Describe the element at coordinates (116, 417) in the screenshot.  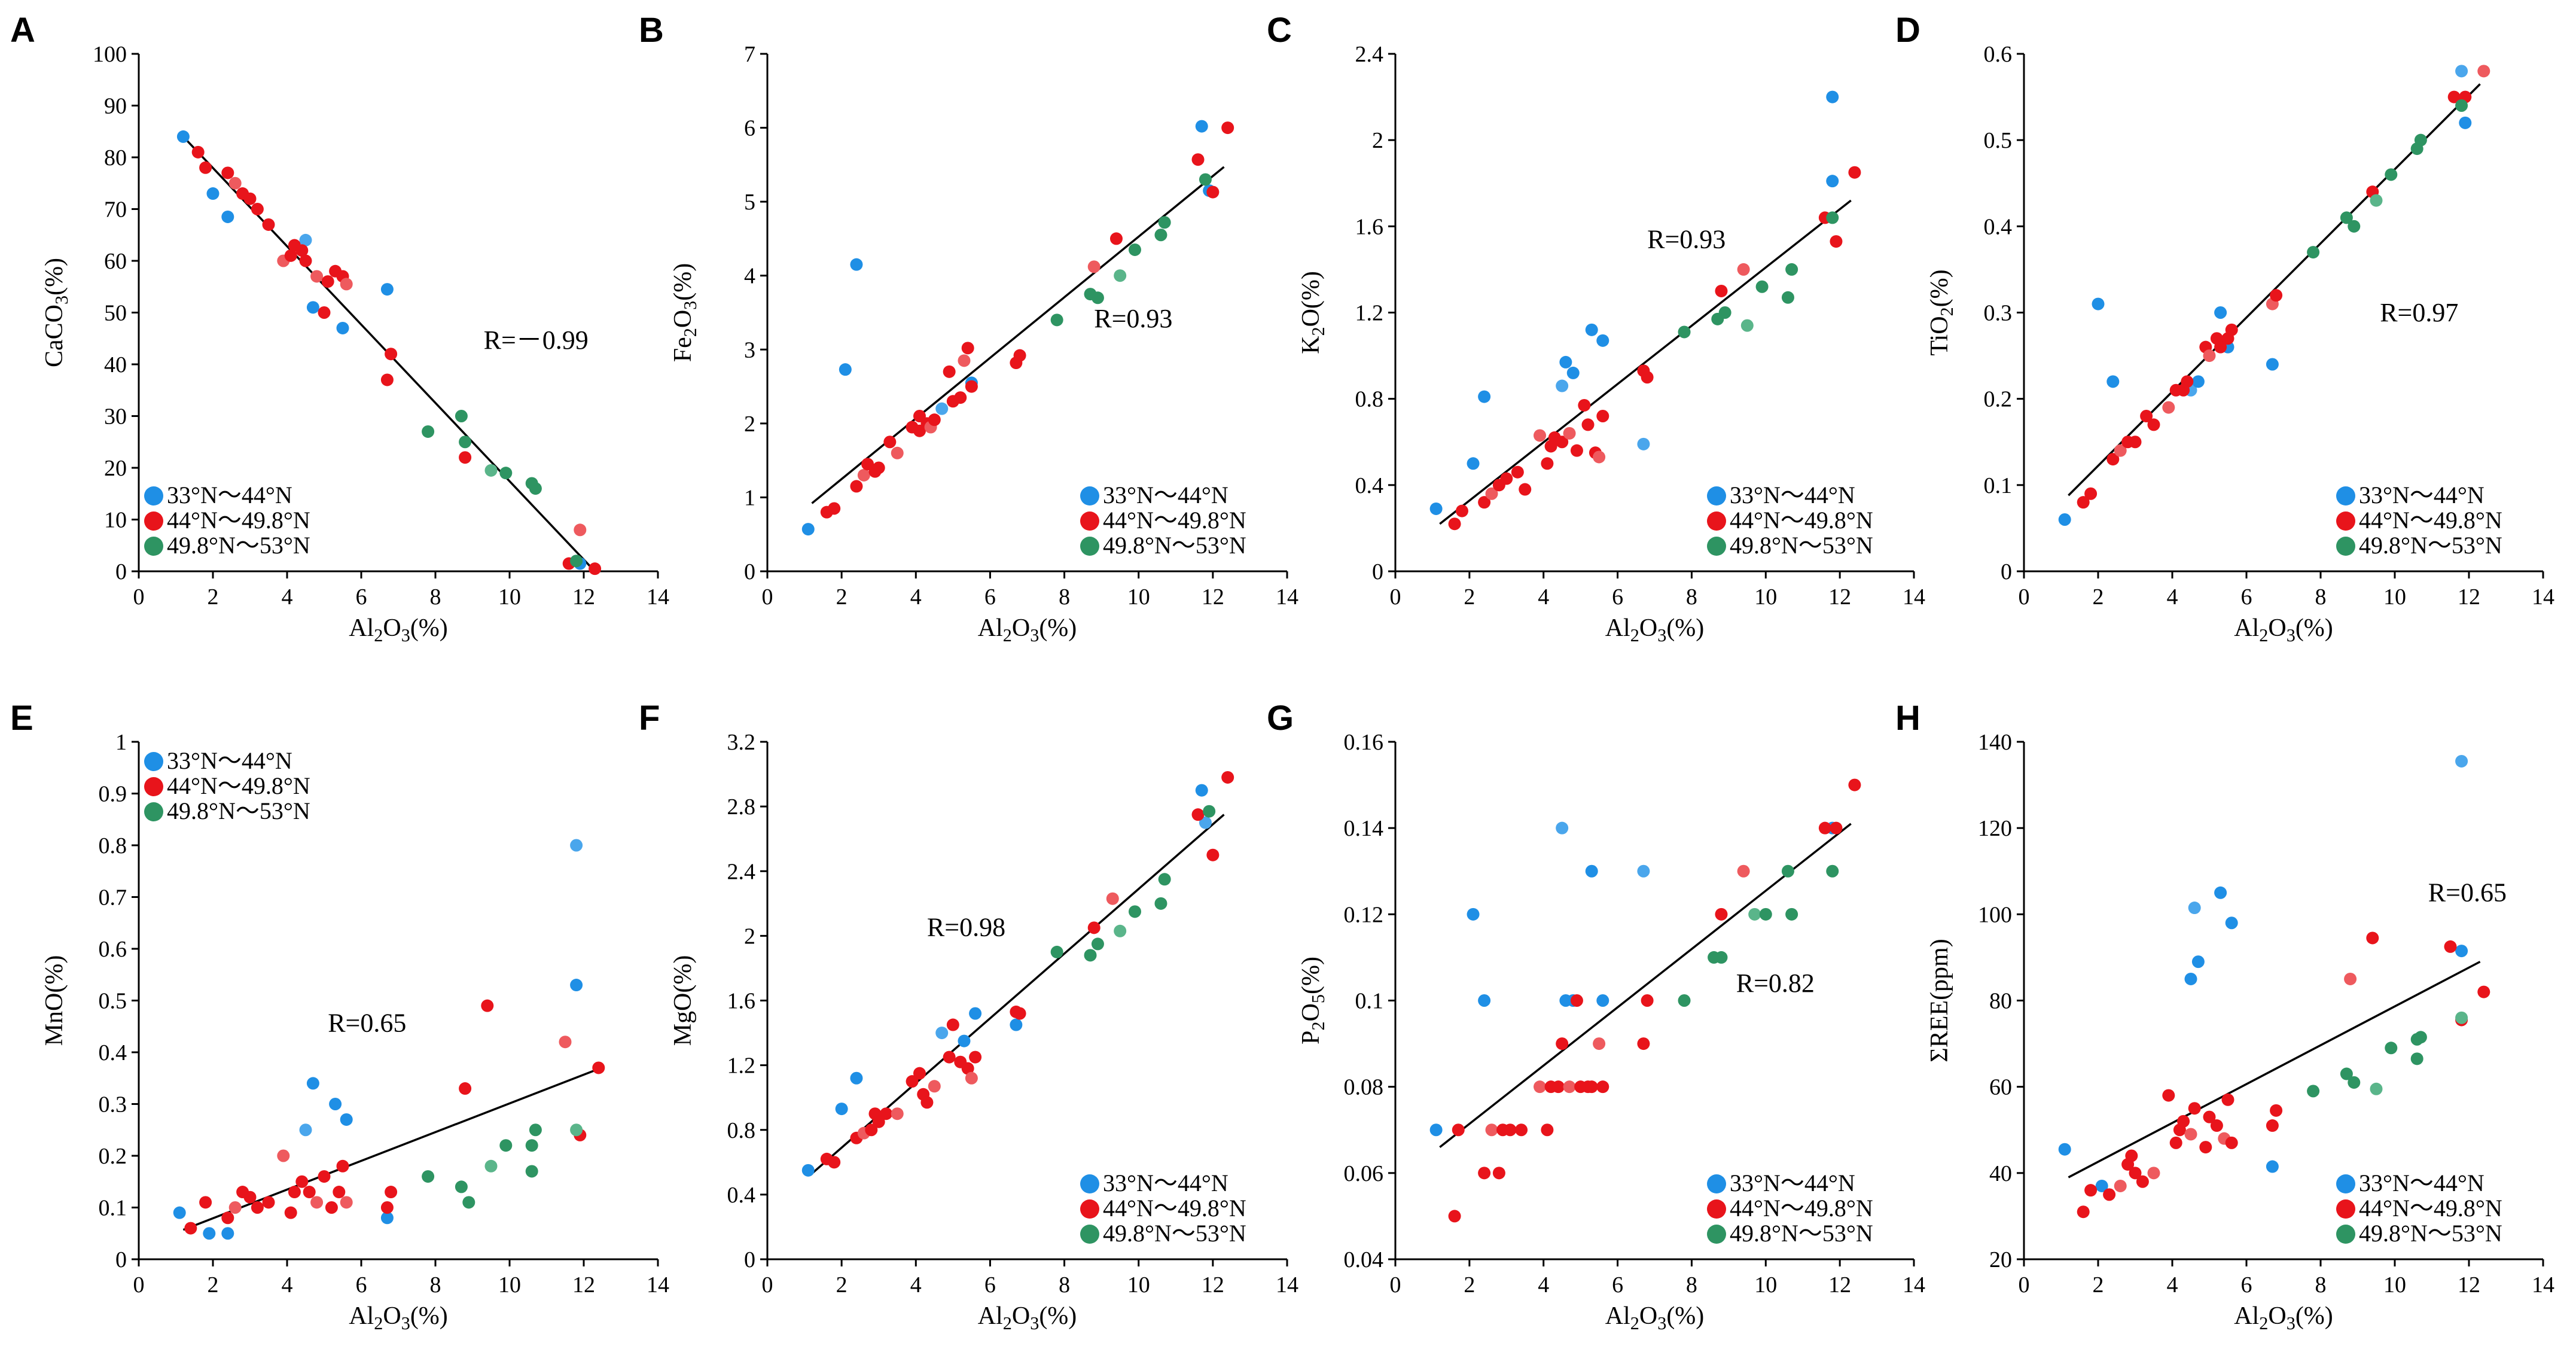
I see `y-tick-label: 30` at that location.